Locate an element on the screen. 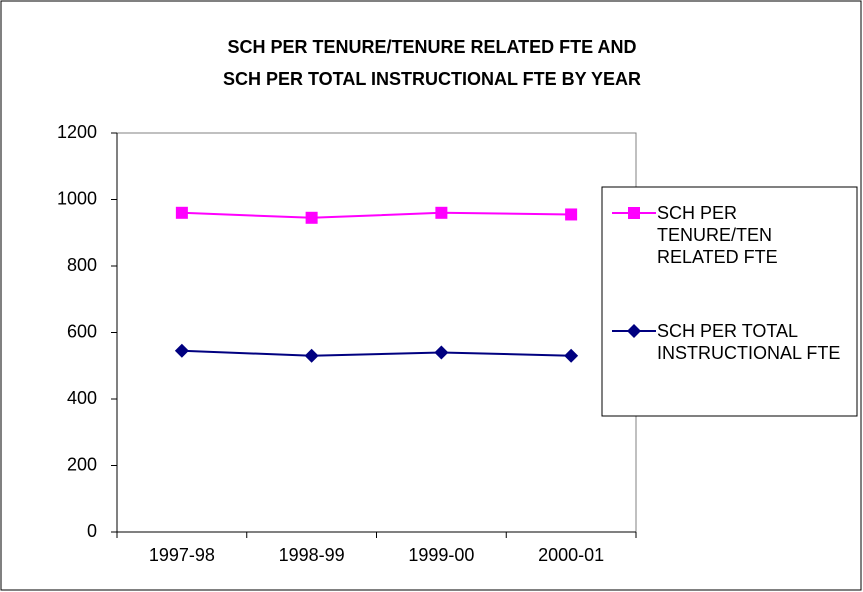 The image size is (863, 592). legend-box is located at coordinates (729, 301).